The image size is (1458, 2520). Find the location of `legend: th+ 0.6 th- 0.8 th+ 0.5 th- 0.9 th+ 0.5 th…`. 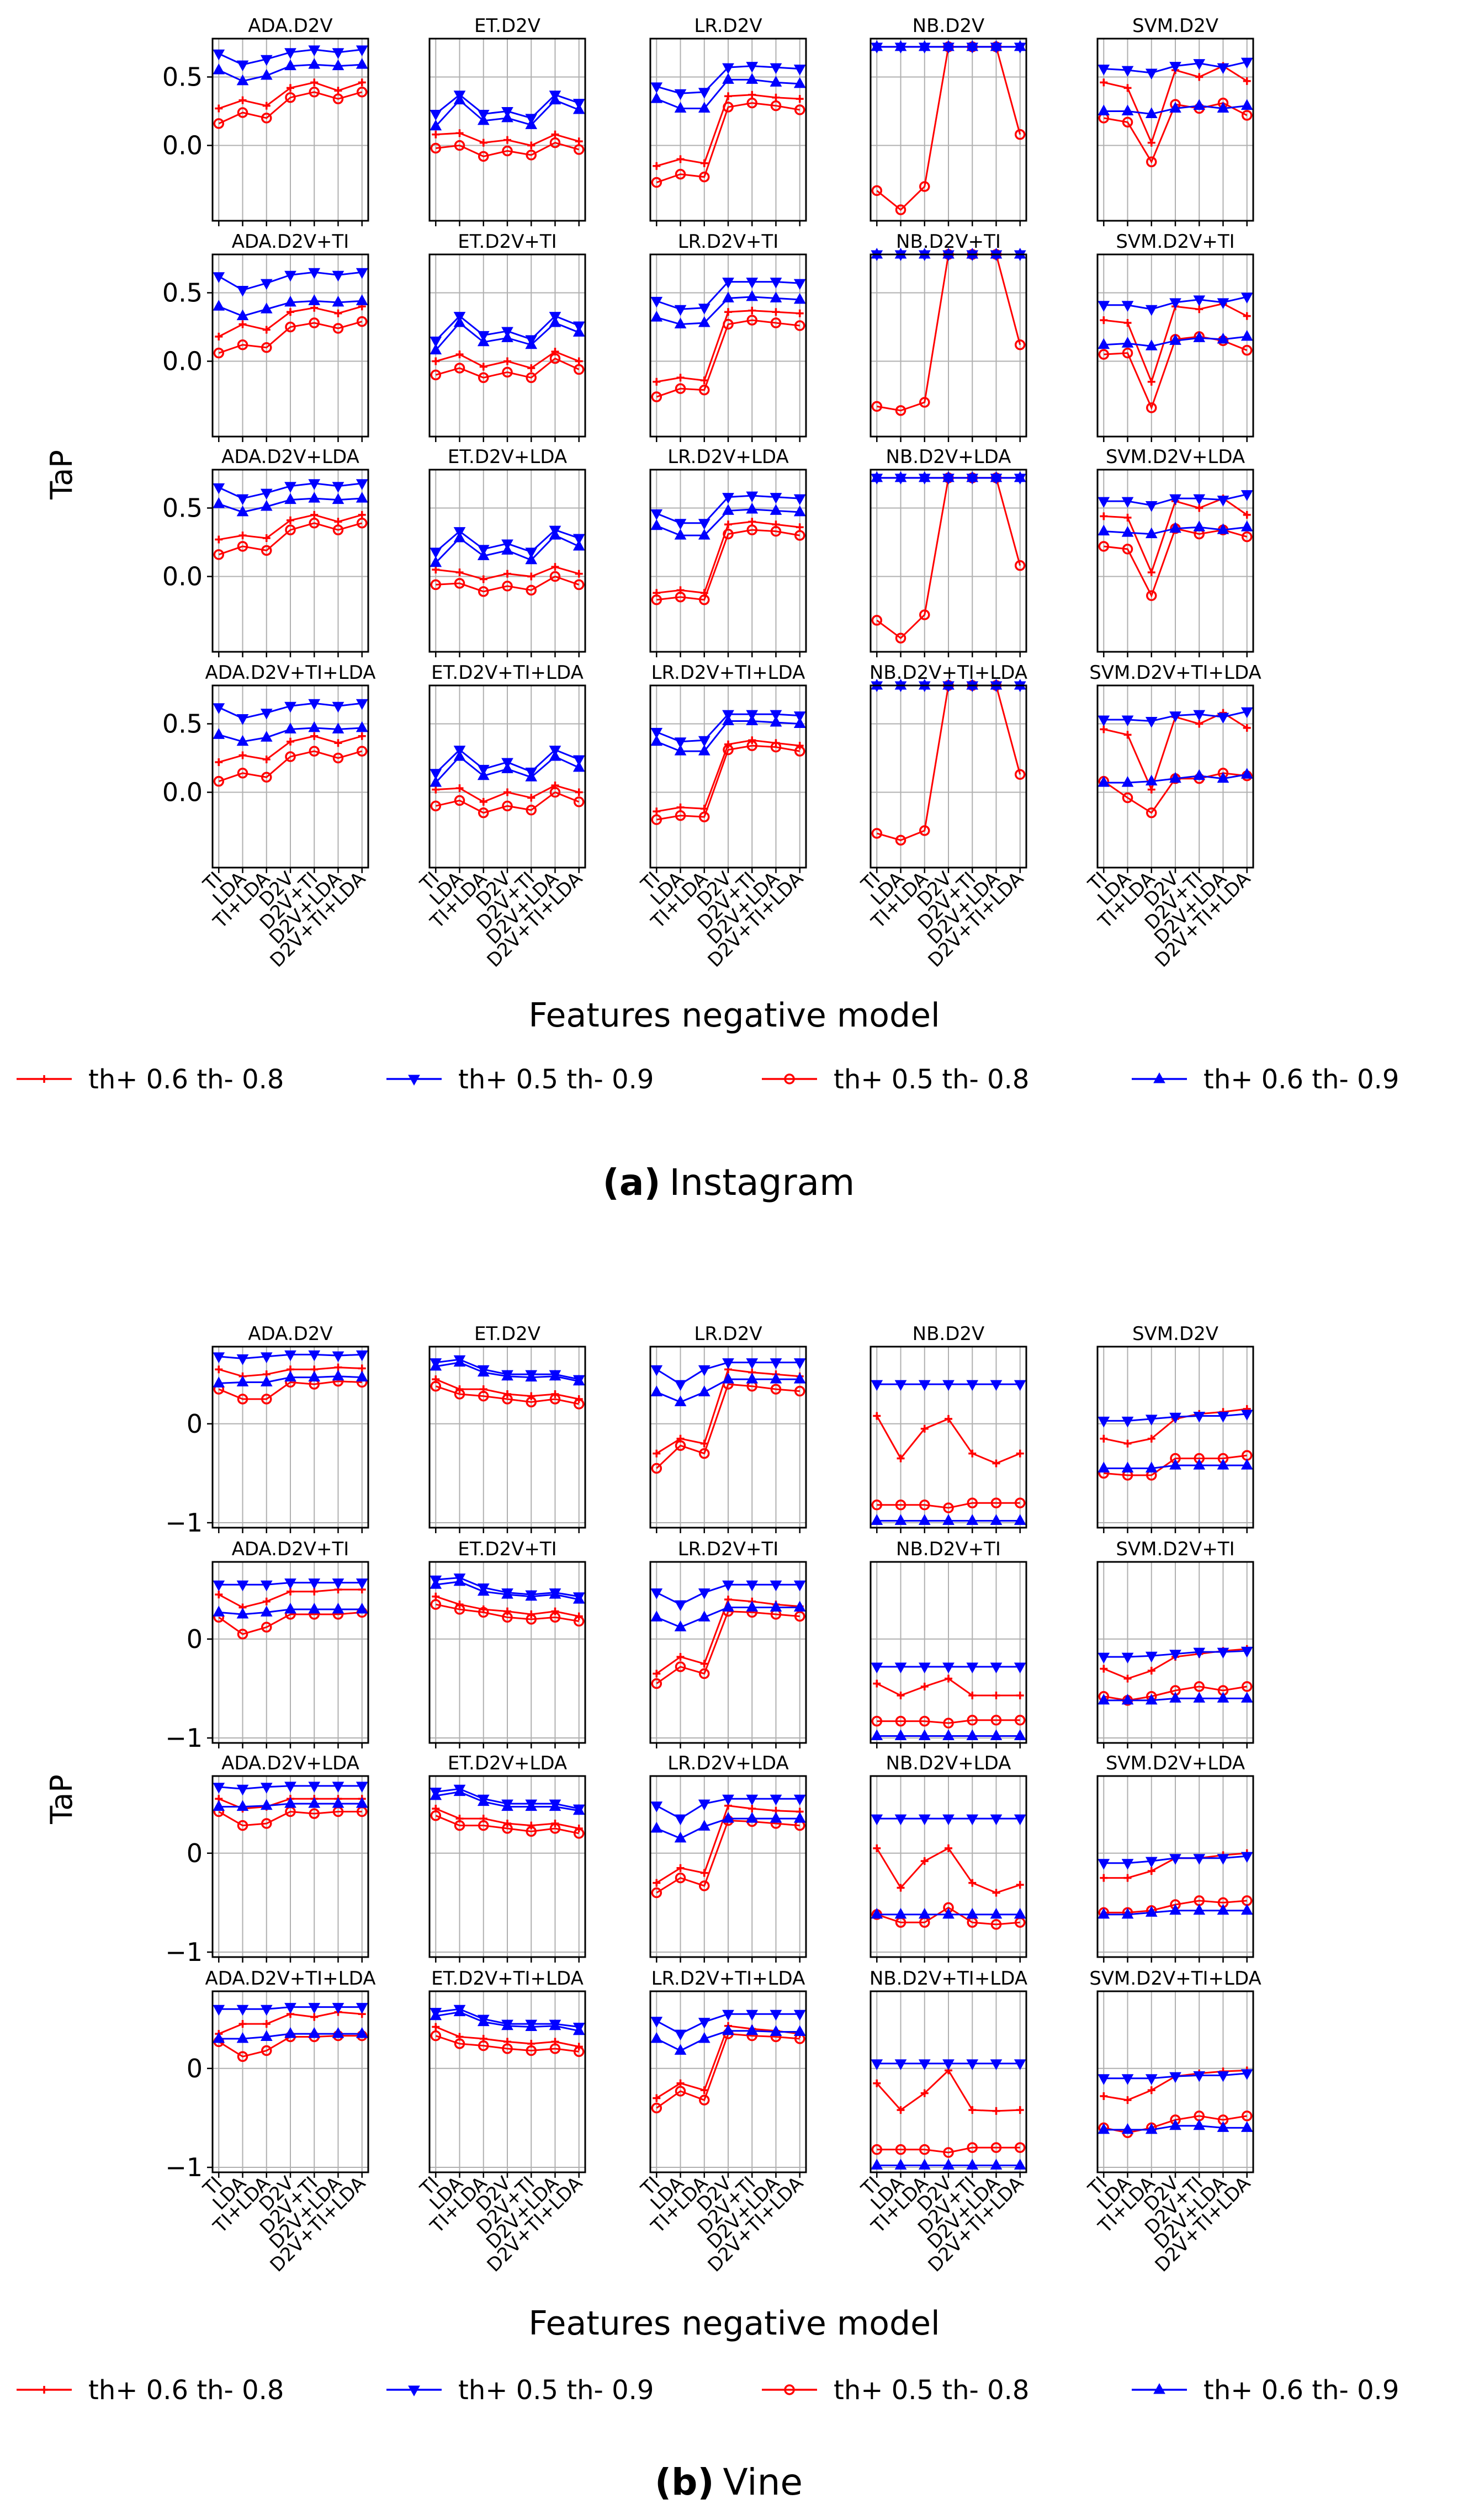

legend: th+ 0.6 th- 0.8 th+ 0.5 th- 0.9 th+ 0.5 th… is located at coordinates (708, 1079).